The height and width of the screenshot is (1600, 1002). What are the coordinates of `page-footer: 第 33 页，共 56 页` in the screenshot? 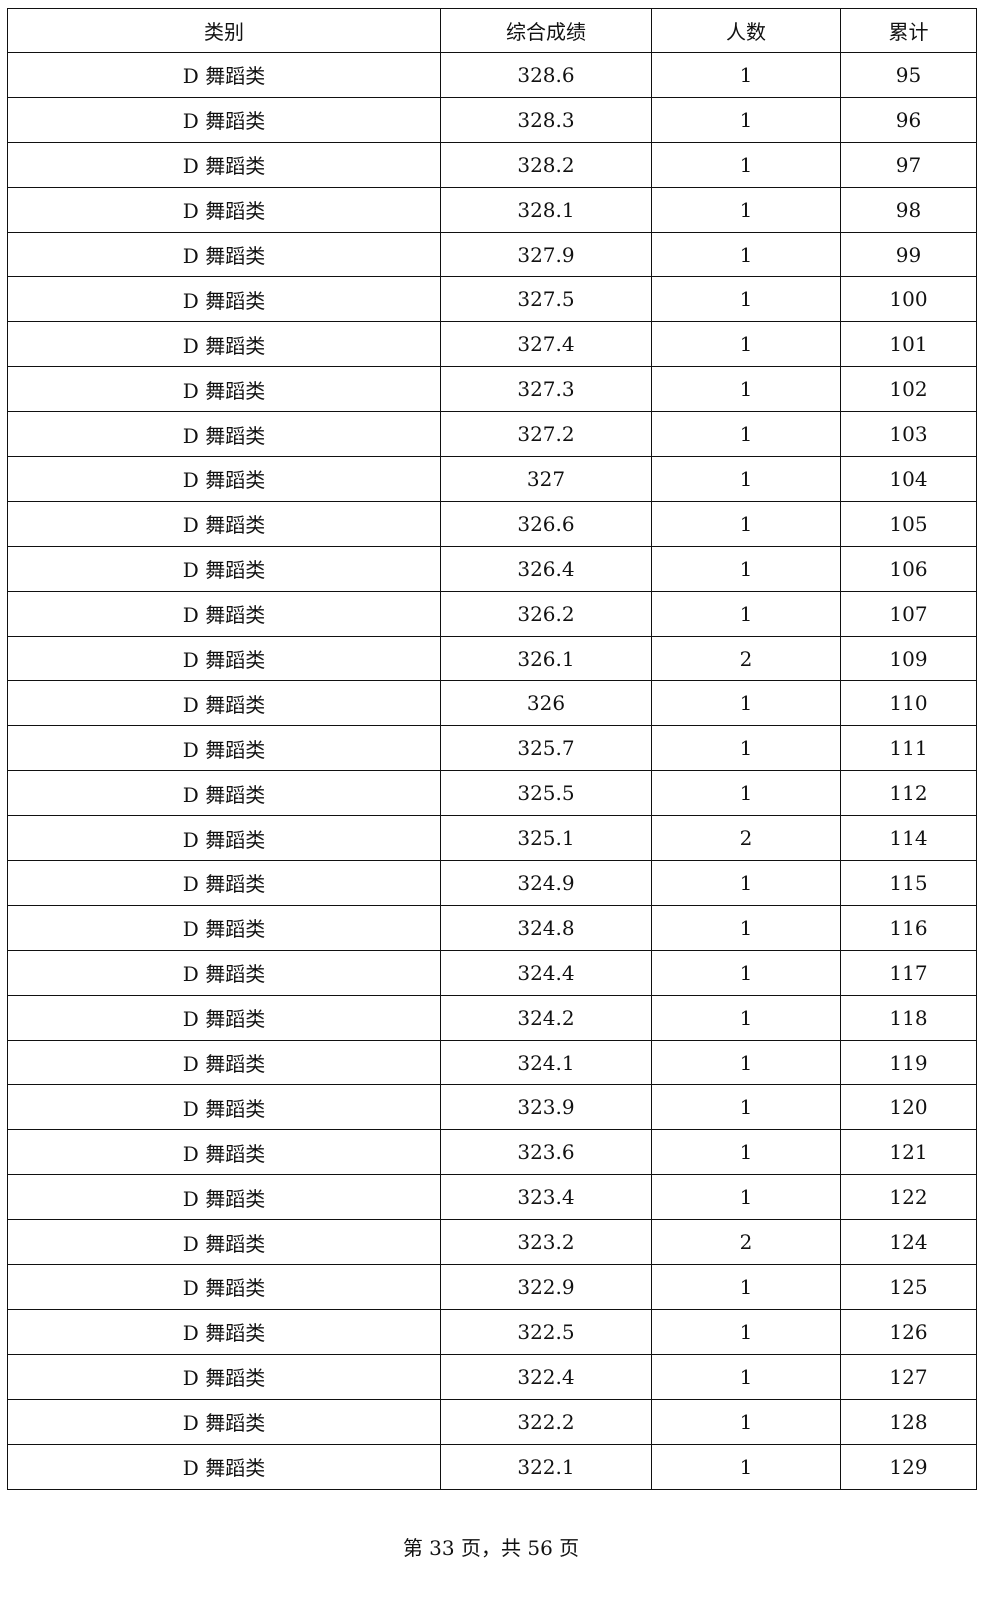 It's located at (491, 1548).